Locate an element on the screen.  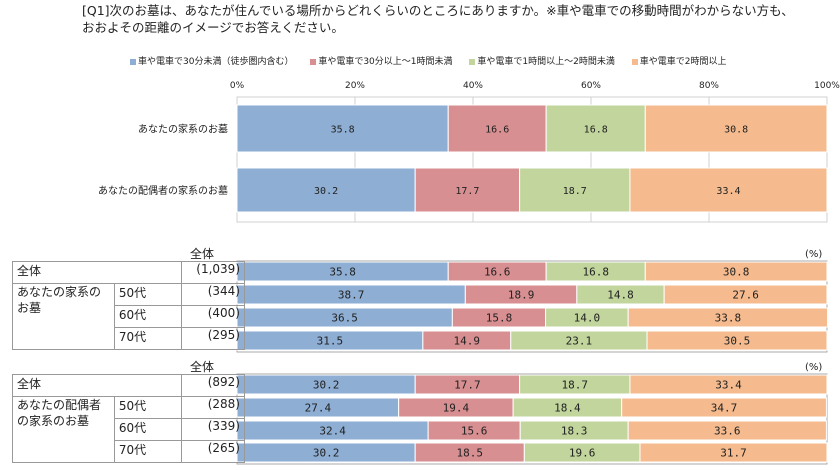
row-n: (265) is located at coordinates (213, 451).